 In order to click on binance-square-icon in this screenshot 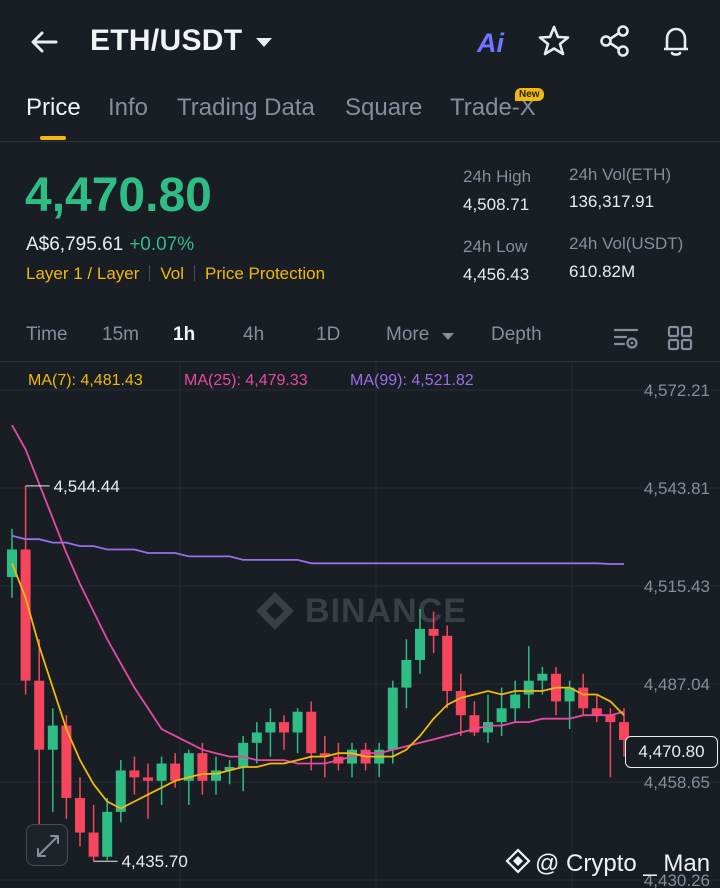, I will do `click(518, 861)`.